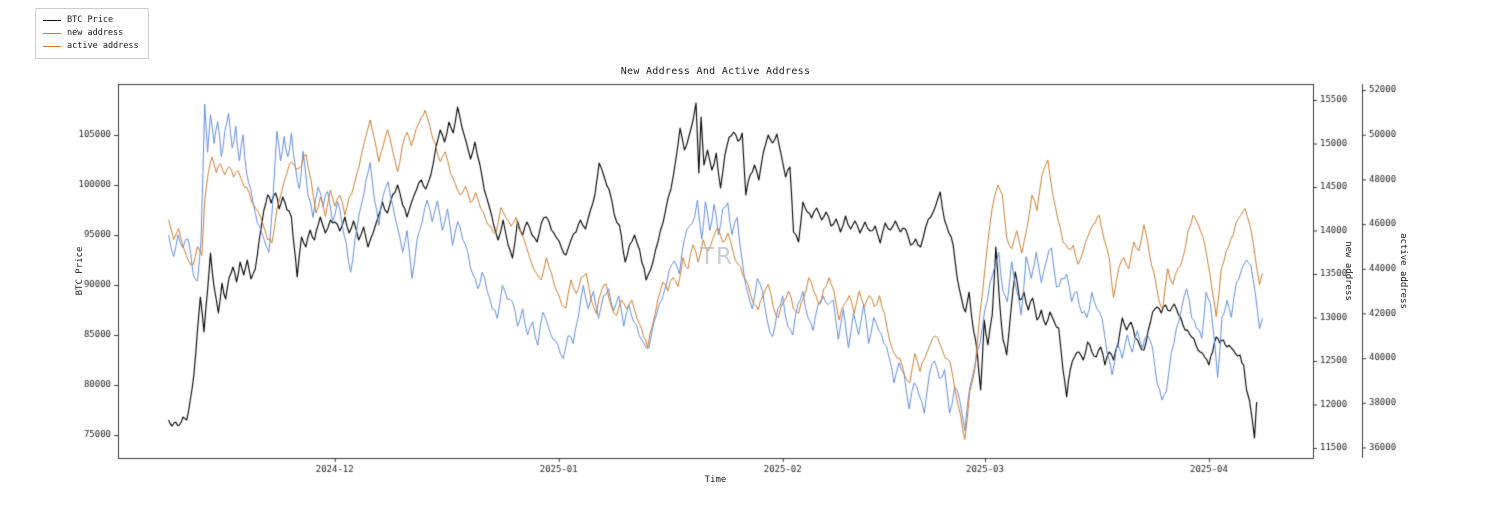 This screenshot has height=512, width=1502. I want to click on chart-title: New Address And Active Address, so click(715, 71).